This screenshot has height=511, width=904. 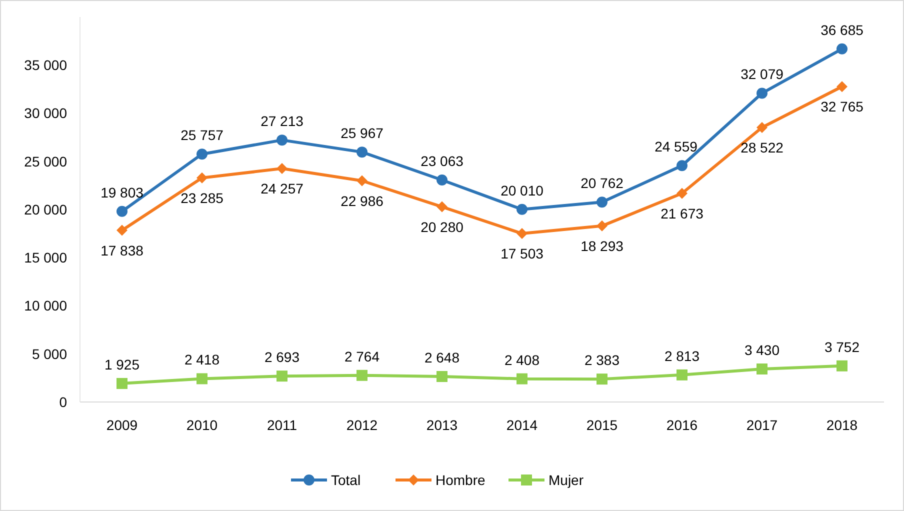 What do you see at coordinates (202, 135) in the screenshot?
I see `data-label: 25 757` at bounding box center [202, 135].